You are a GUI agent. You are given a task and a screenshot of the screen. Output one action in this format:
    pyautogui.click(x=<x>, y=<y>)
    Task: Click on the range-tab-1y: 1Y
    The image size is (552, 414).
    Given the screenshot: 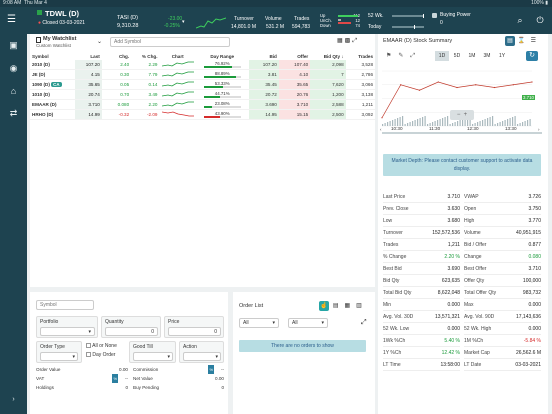 What is the action you would take?
    pyautogui.click(x=502, y=56)
    